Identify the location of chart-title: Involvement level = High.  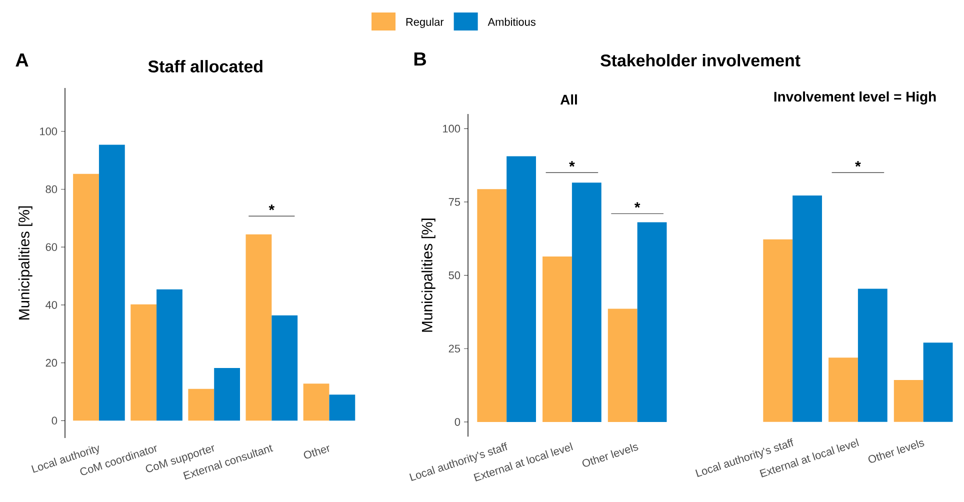
(855, 97).